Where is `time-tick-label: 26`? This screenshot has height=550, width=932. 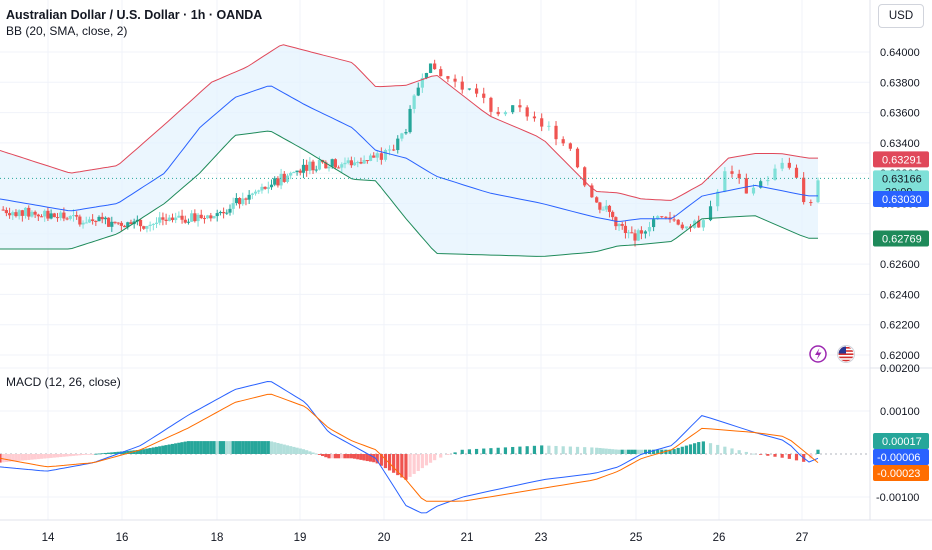
time-tick-label: 26 is located at coordinates (719, 538).